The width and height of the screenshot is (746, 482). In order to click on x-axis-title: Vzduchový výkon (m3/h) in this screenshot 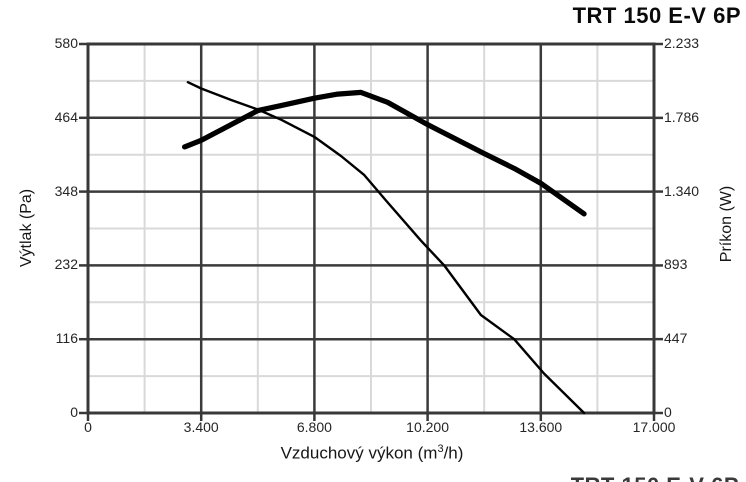, I will do `click(372, 453)`.